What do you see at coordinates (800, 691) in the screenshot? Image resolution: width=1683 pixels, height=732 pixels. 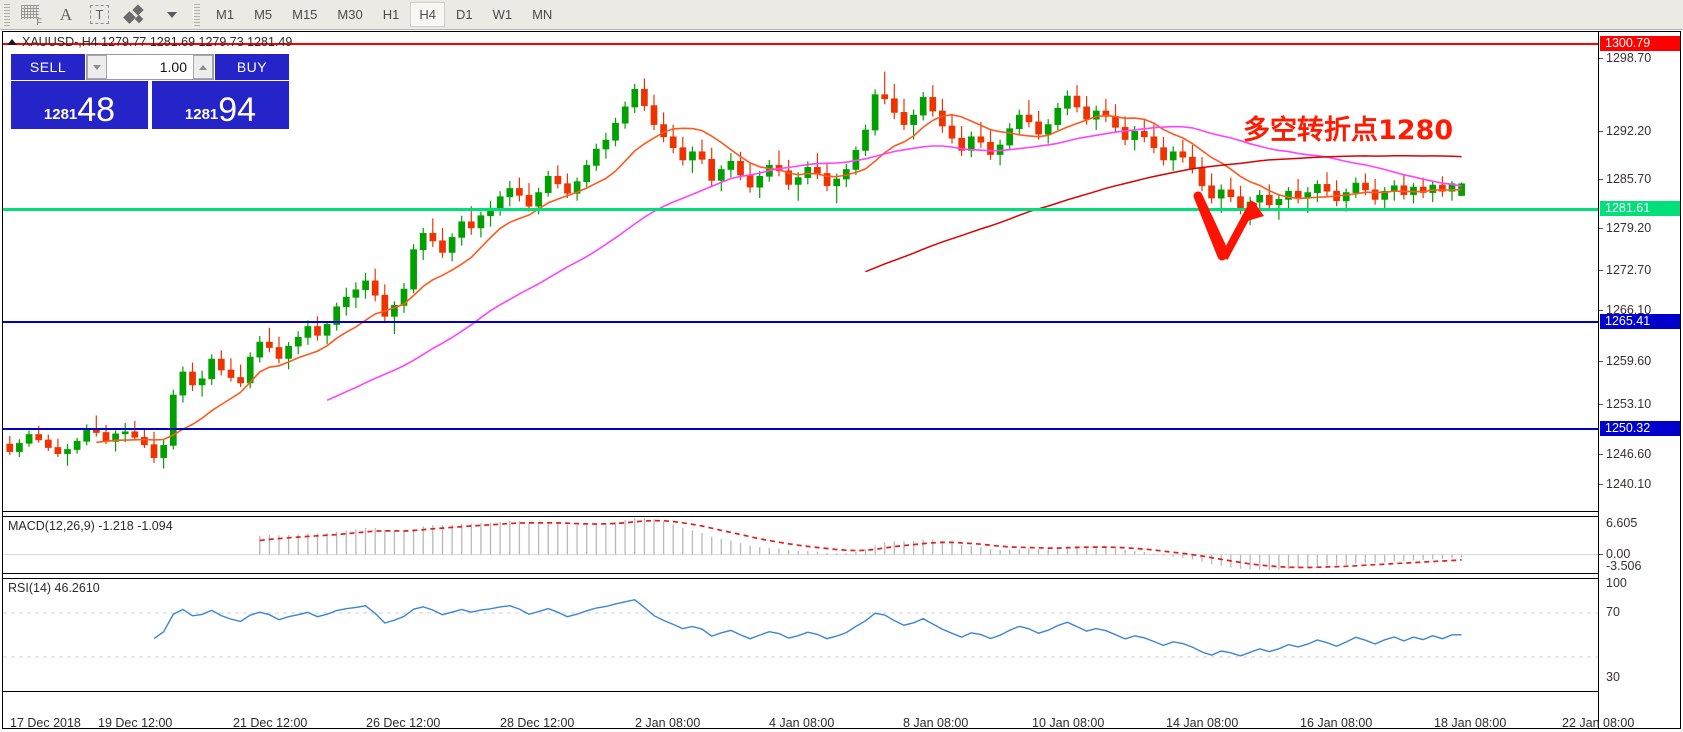 I see `time-axis-separator` at bounding box center [800, 691].